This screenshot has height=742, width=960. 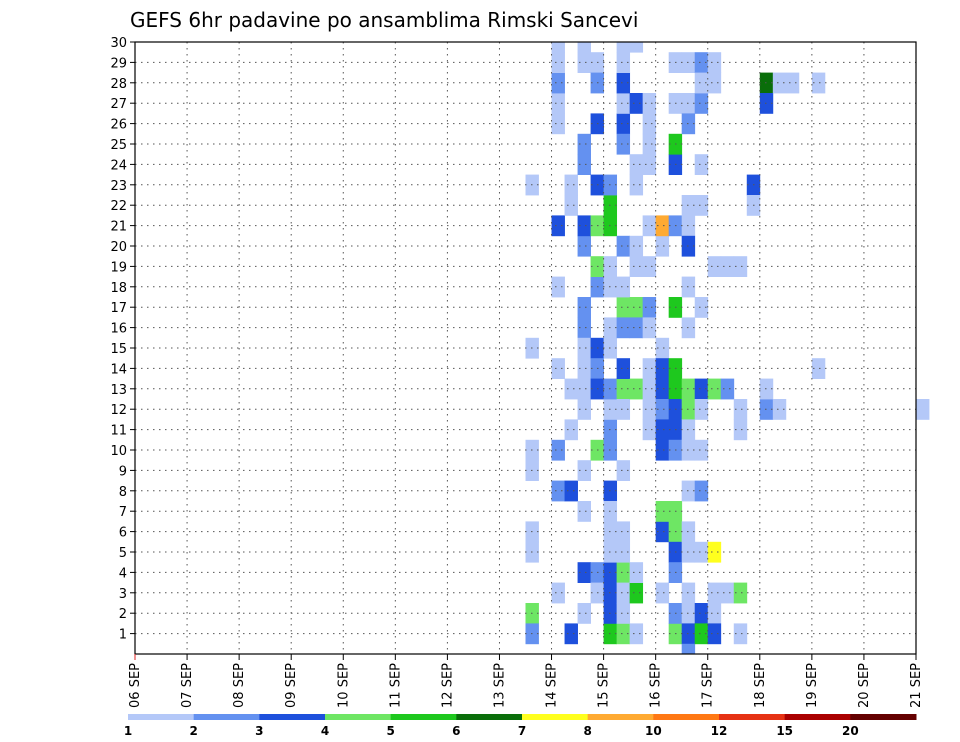 What do you see at coordinates (118, 84) in the screenshot?
I see `y-tick-label: 28` at bounding box center [118, 84].